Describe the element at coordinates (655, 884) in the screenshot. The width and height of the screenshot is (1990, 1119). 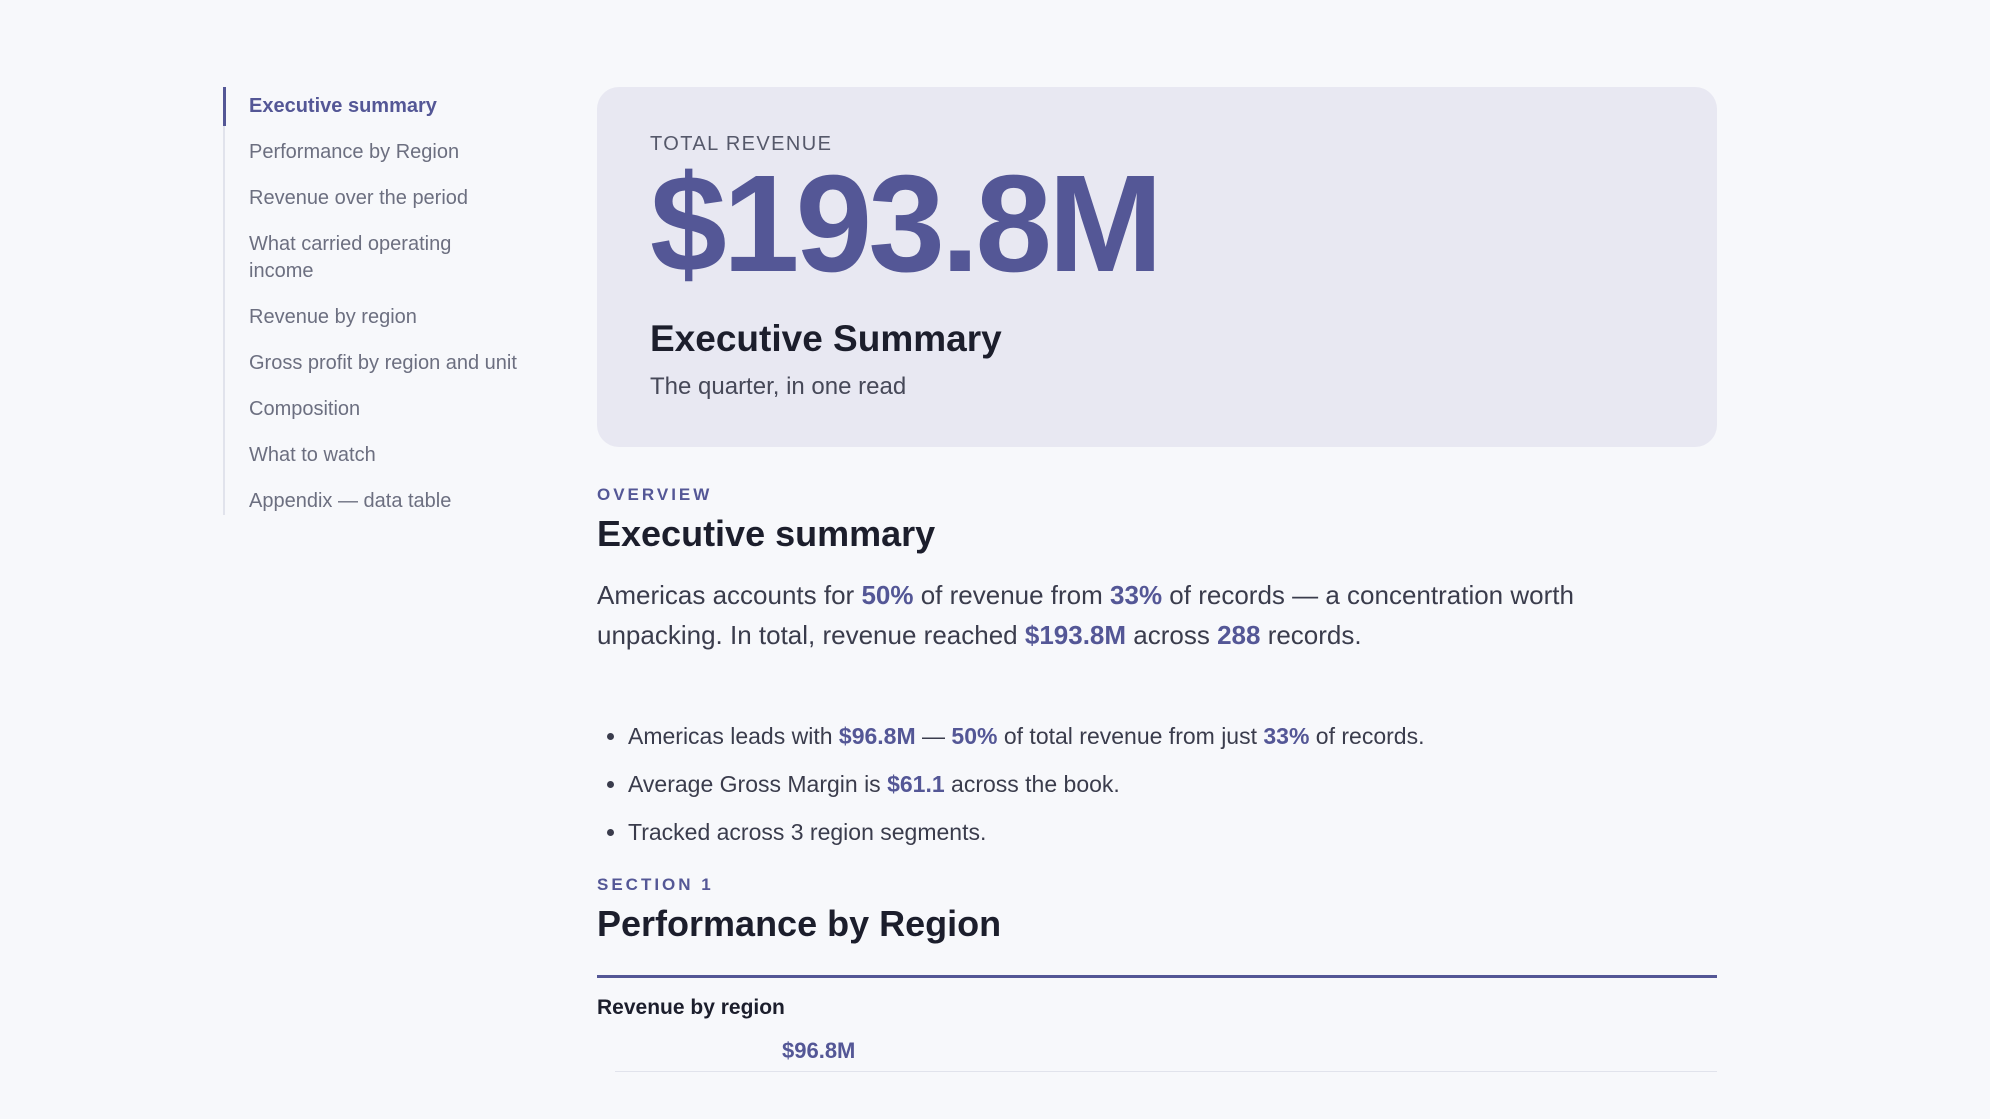
I see `section-eyebrow: SECTION 1` at that location.